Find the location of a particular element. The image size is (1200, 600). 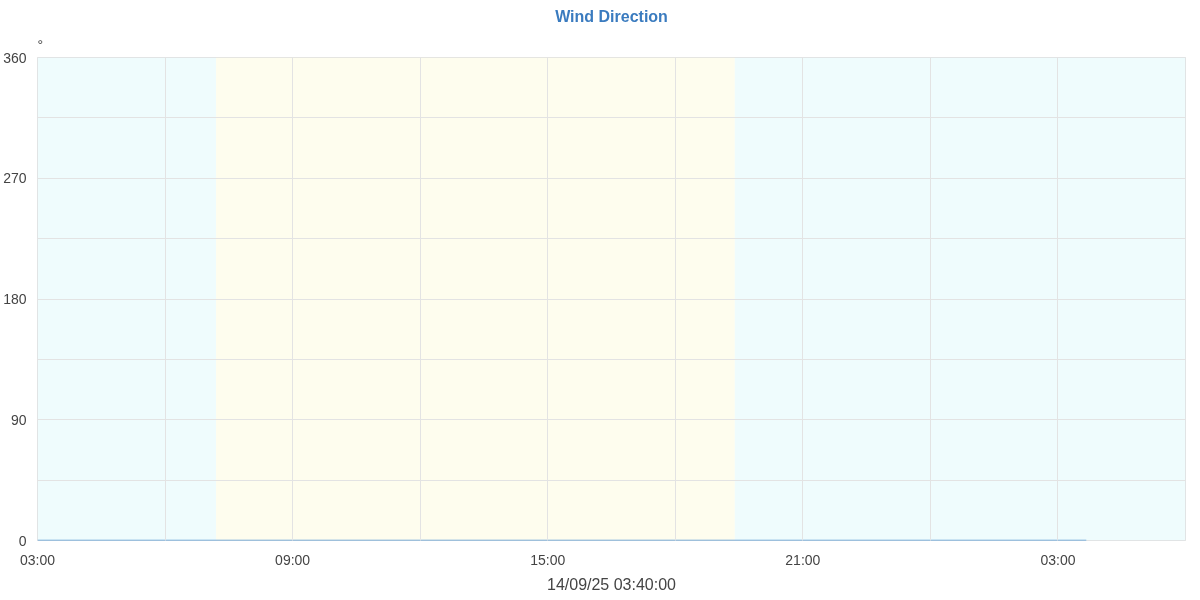

x-tick-label: 21:00 is located at coordinates (803, 559).